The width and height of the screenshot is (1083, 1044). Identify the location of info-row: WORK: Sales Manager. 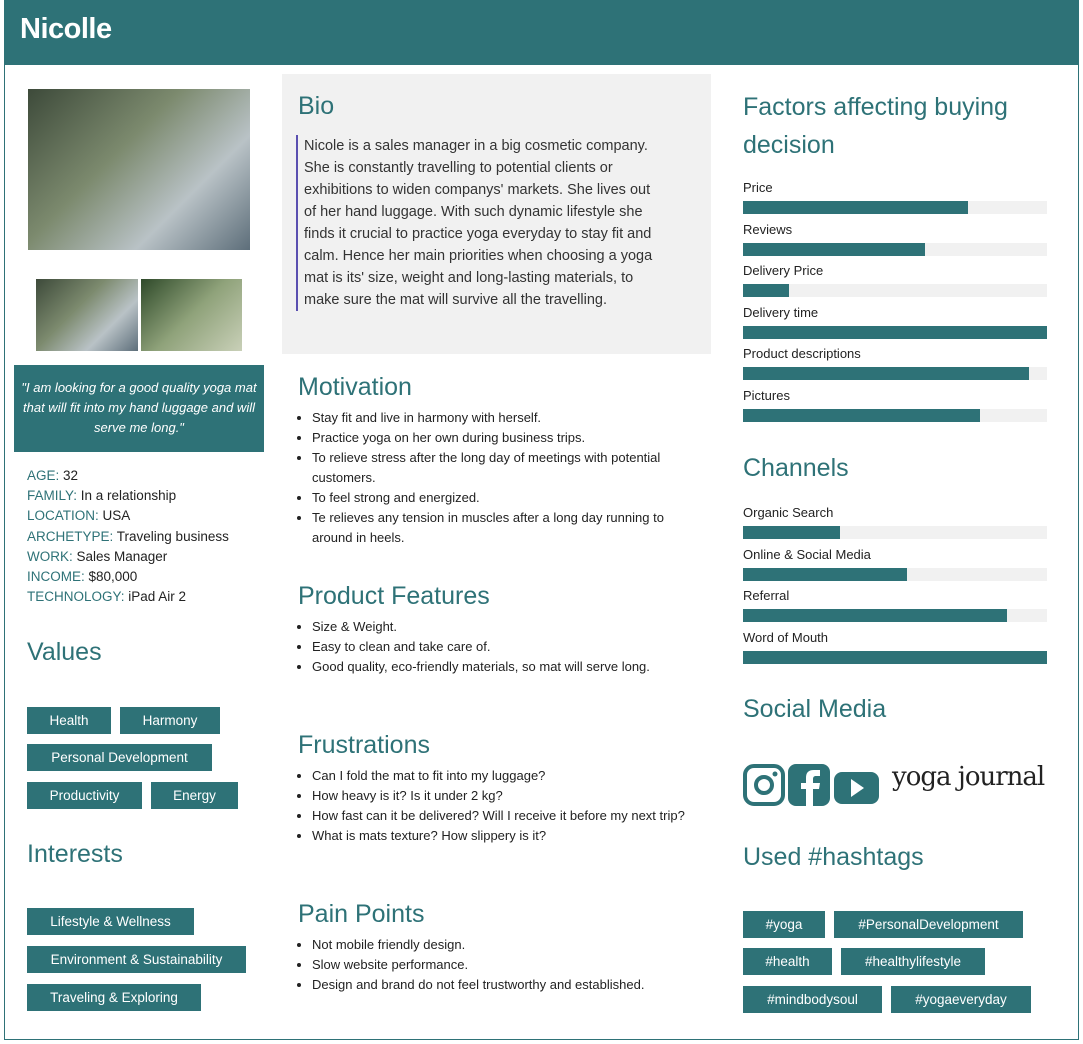
(128, 557).